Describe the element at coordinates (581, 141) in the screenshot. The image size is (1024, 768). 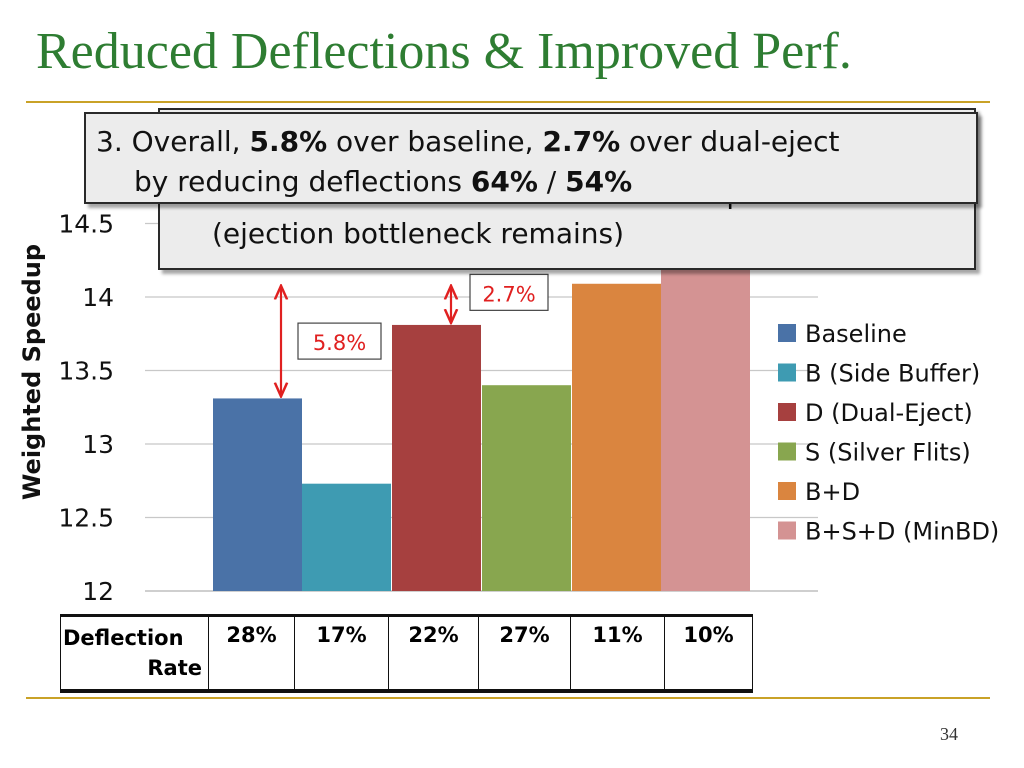
I see `overall-dual-eject-gain: 2.7%` at that location.